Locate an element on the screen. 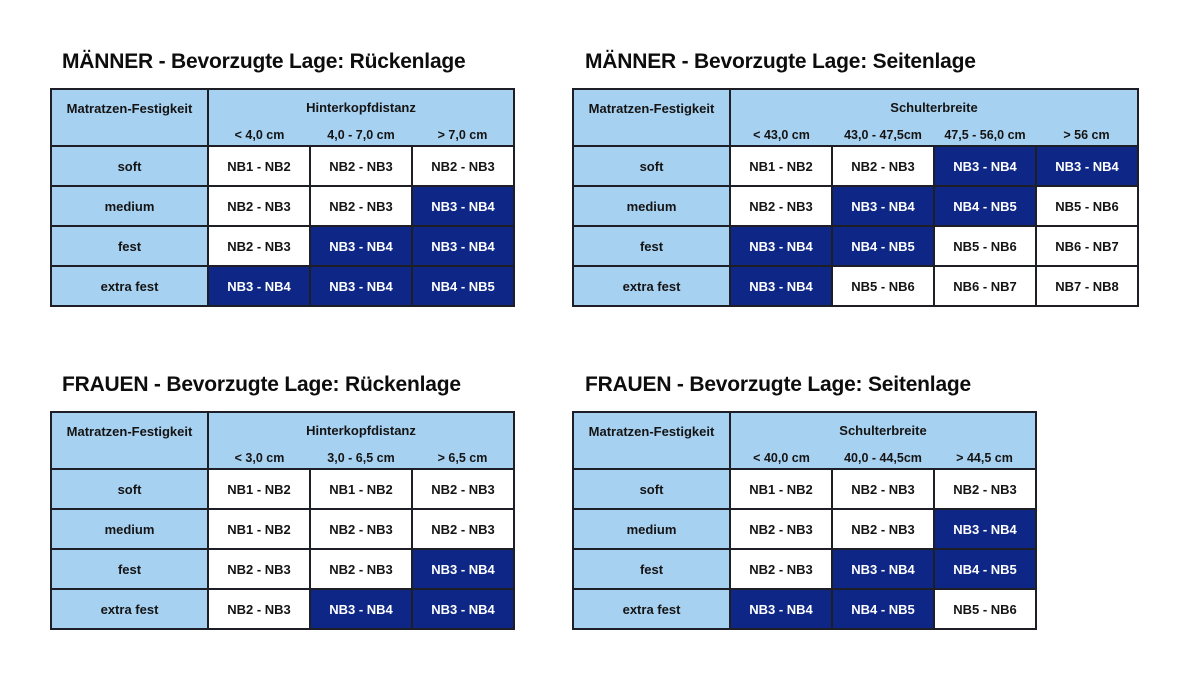 This screenshot has width=1200, height=673. table-row: extra fest NB2 - NB3 NB3 - NB4 NB3 - NB4 is located at coordinates (282, 609).